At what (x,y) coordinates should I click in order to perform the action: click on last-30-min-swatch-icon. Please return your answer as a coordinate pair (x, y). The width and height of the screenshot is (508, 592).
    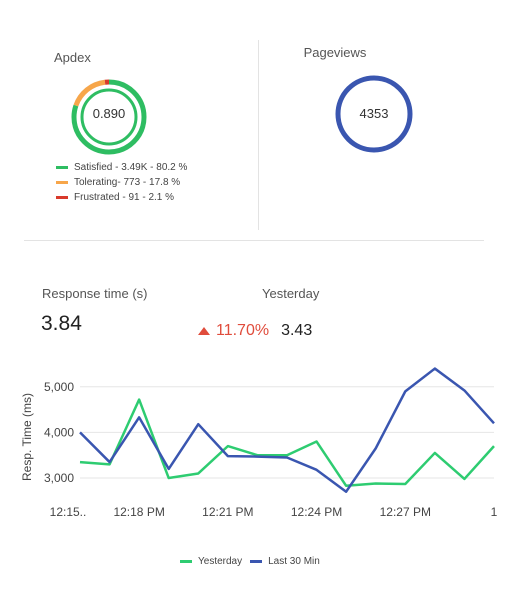
    Looking at the image, I should click on (256, 561).